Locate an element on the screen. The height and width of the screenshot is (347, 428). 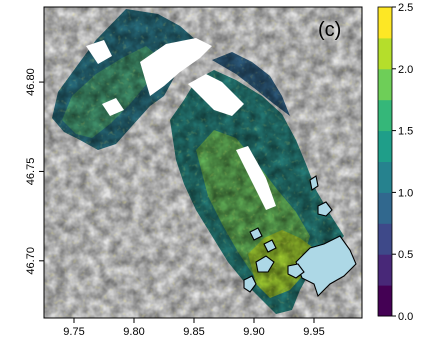
outline-lake-large is located at coordinates (326, 266).